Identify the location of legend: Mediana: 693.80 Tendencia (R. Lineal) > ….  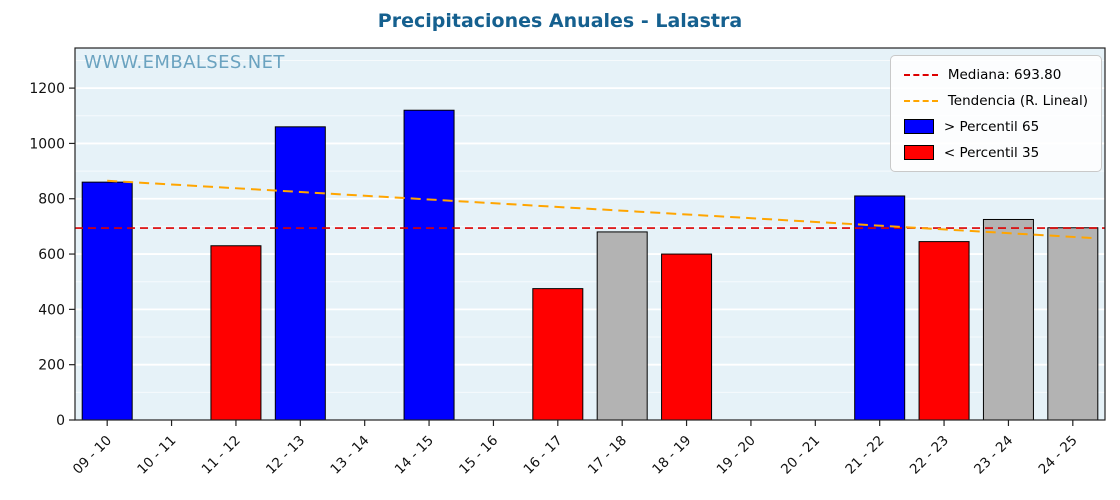
(995, 113).